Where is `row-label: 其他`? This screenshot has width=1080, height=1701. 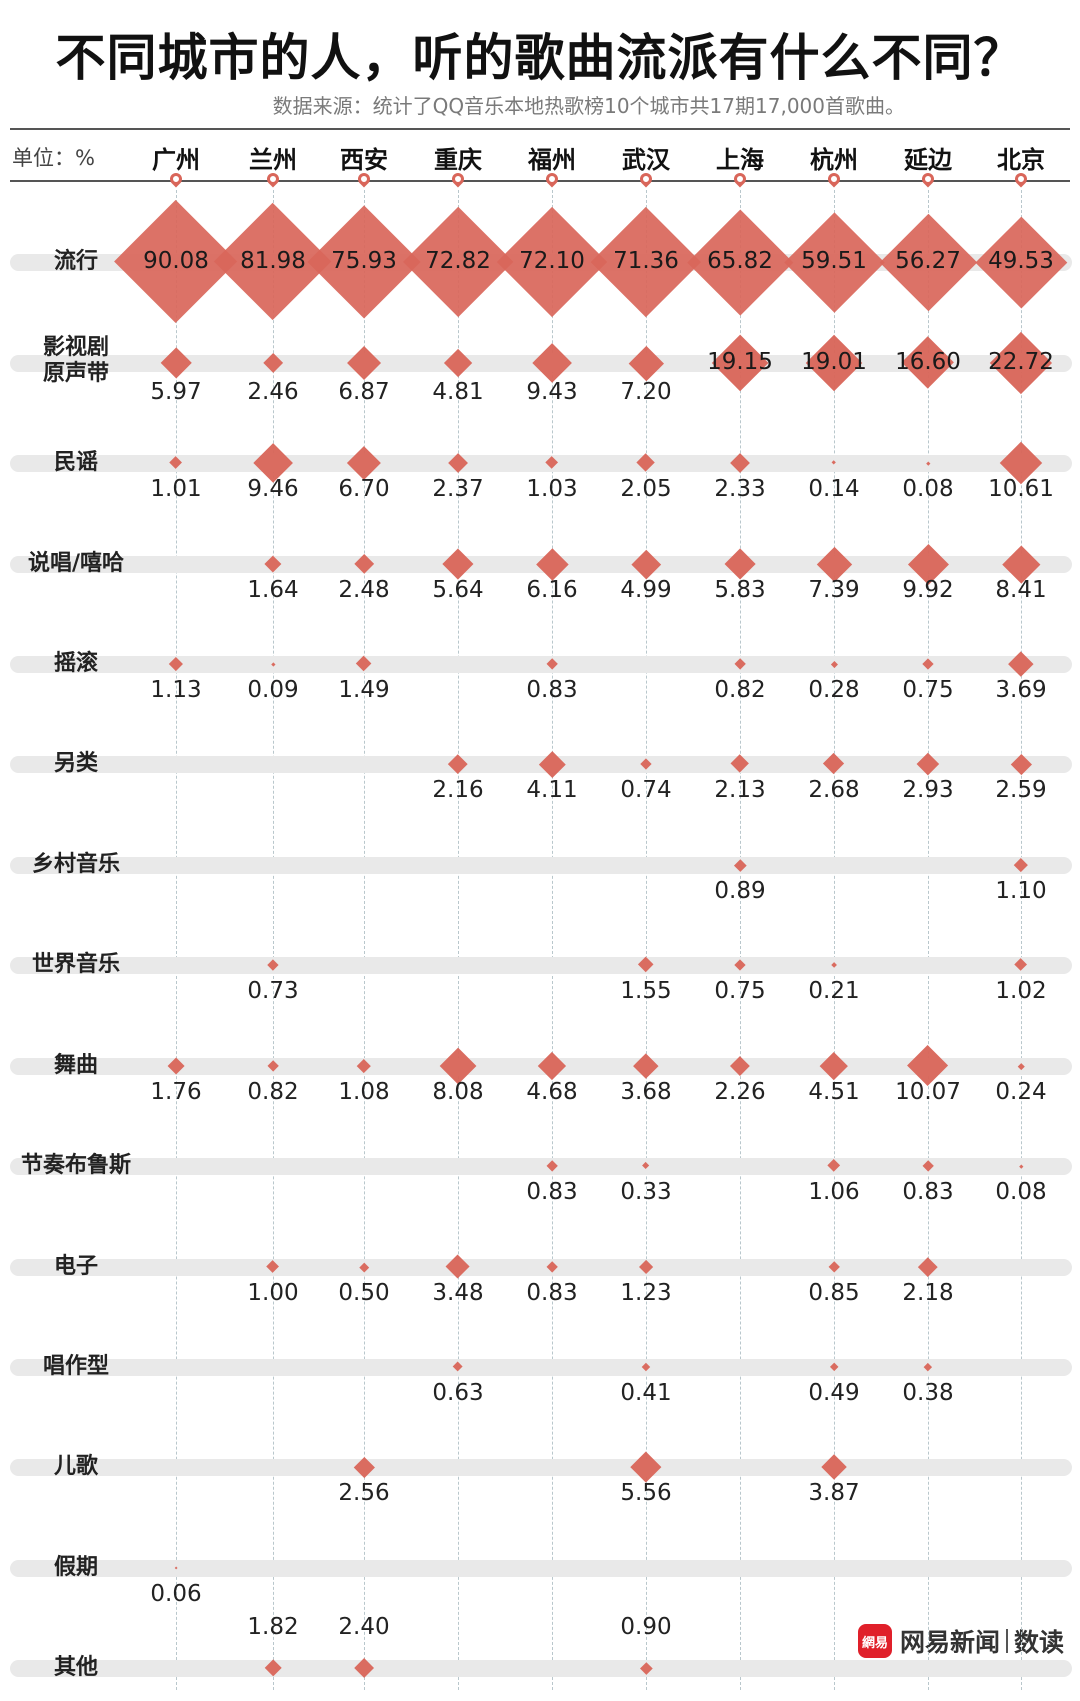 row-label: 其他 is located at coordinates (75, 1667).